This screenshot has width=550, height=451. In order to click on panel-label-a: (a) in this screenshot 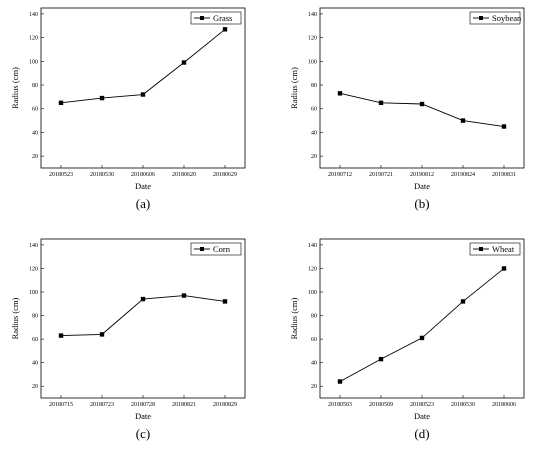, I will do `click(143, 203)`.